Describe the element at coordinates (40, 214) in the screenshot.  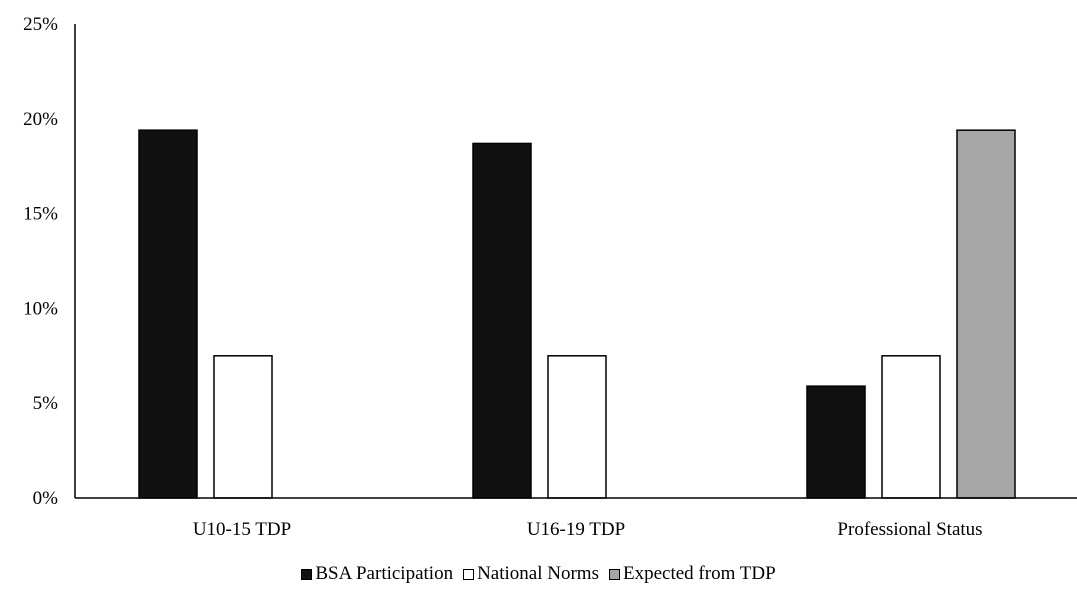
I see `y-tick-label: 15%` at that location.